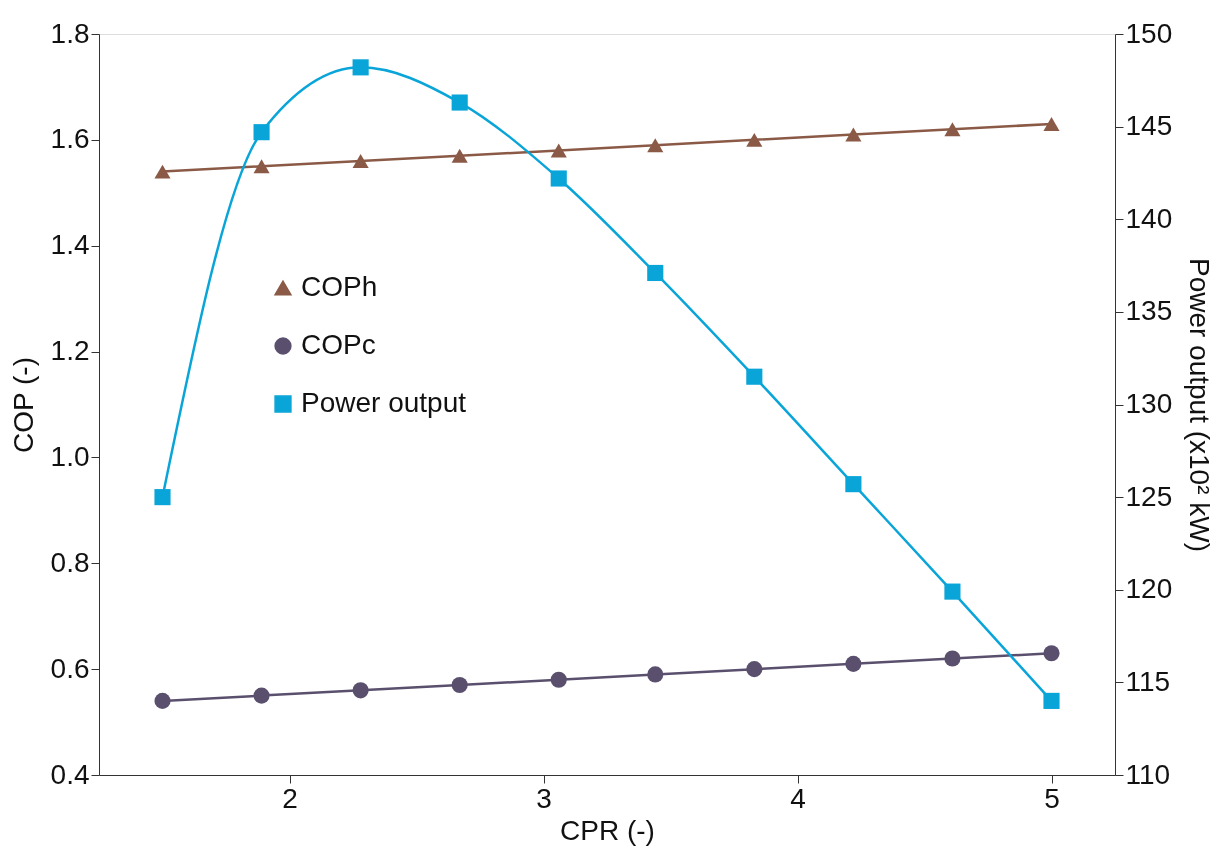 The height and width of the screenshot is (855, 1222). I want to click on x-tick-label: 4, so click(798, 798).